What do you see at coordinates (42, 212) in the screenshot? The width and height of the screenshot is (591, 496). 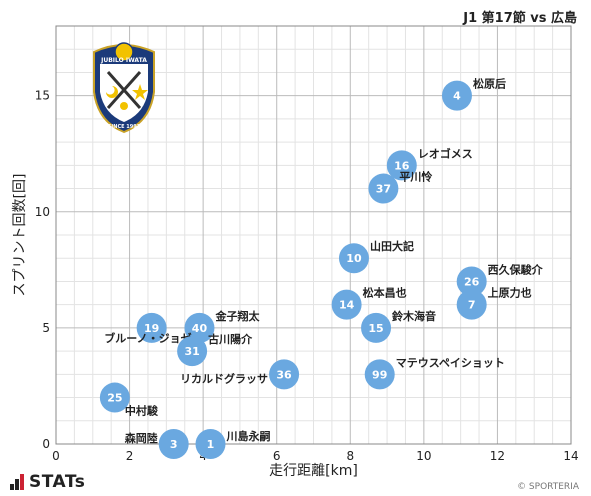 I see `y-tick-label: 10` at bounding box center [42, 212].